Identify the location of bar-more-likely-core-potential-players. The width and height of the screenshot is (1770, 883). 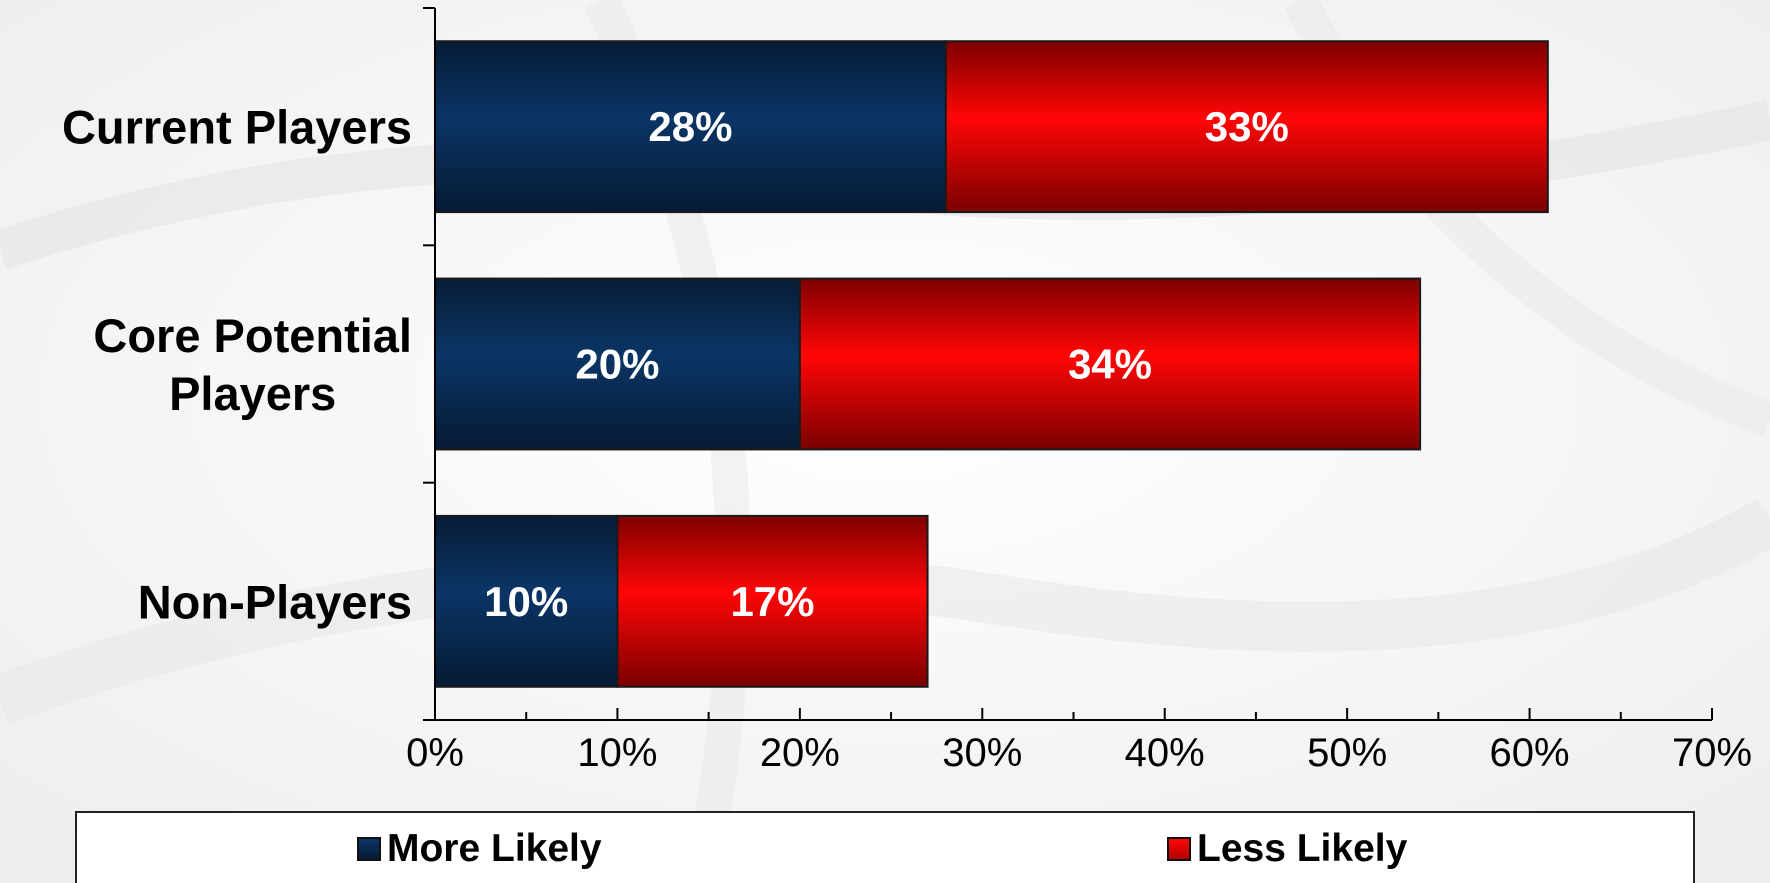
(617, 364).